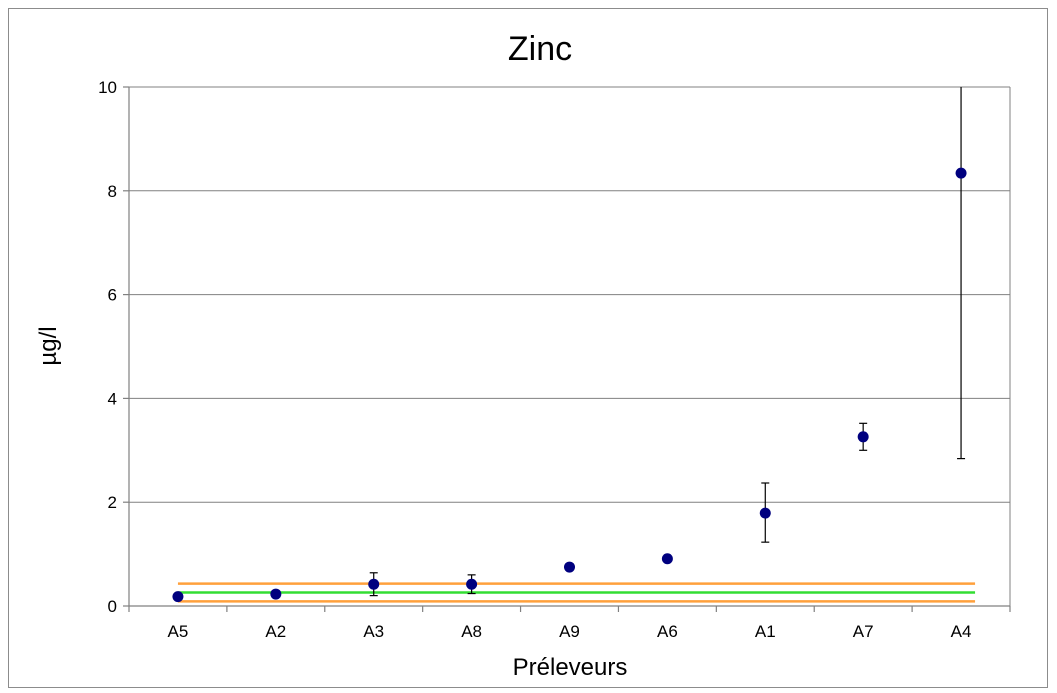  I want to click on y-axis-title: µg/l, so click(48, 345).